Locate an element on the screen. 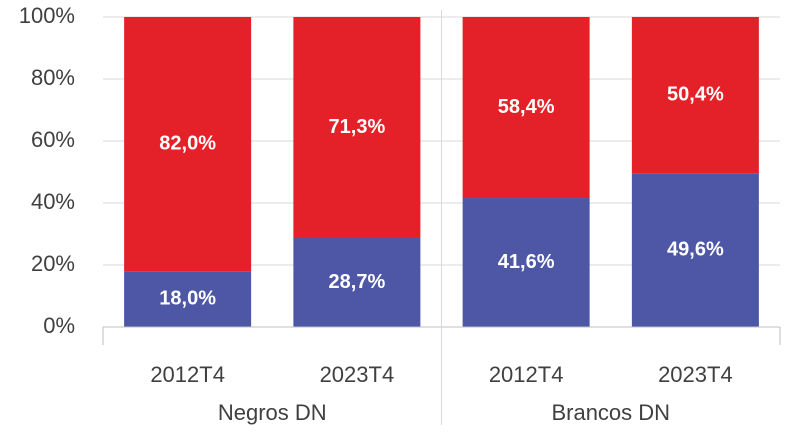  y-tick-label: 0% is located at coordinates (59, 325).